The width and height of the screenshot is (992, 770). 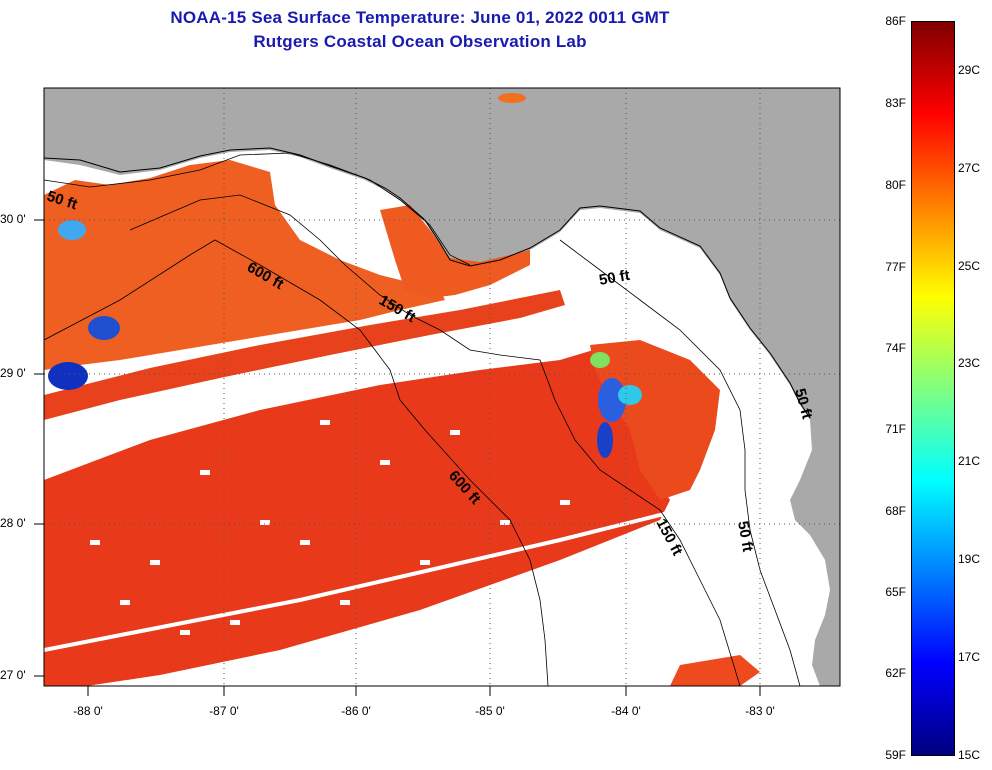 I want to click on colorbar-c-label: 27C, so click(x=969, y=168).